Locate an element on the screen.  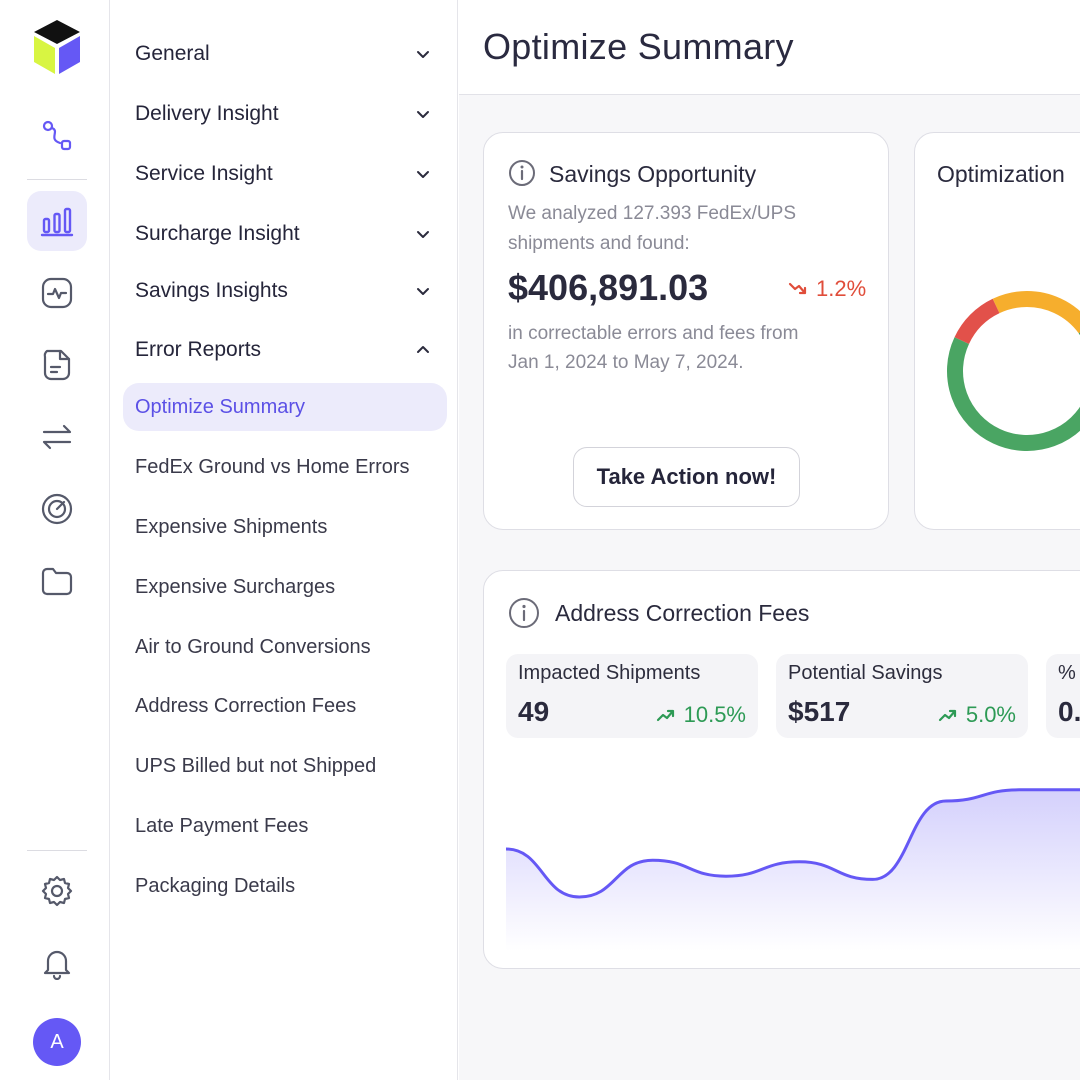
rail-divider is located at coordinates (57, 179).